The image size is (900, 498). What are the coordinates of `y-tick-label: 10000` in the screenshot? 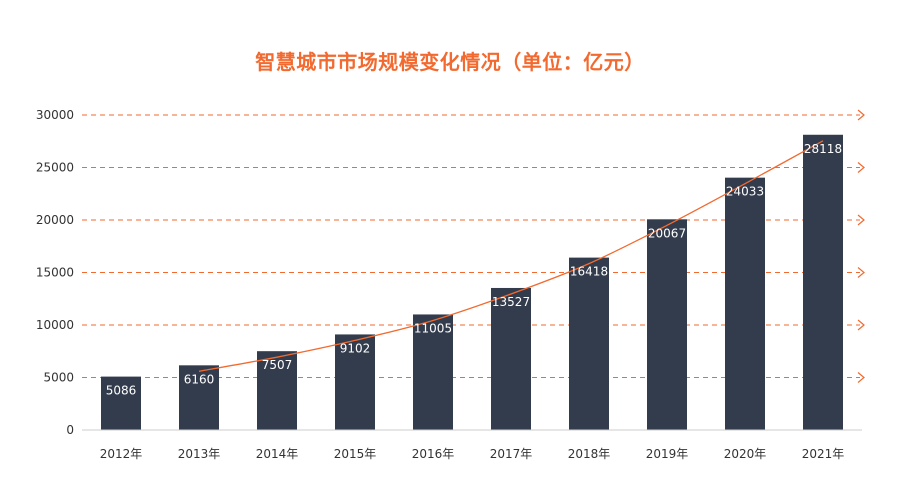 It's located at (55, 325).